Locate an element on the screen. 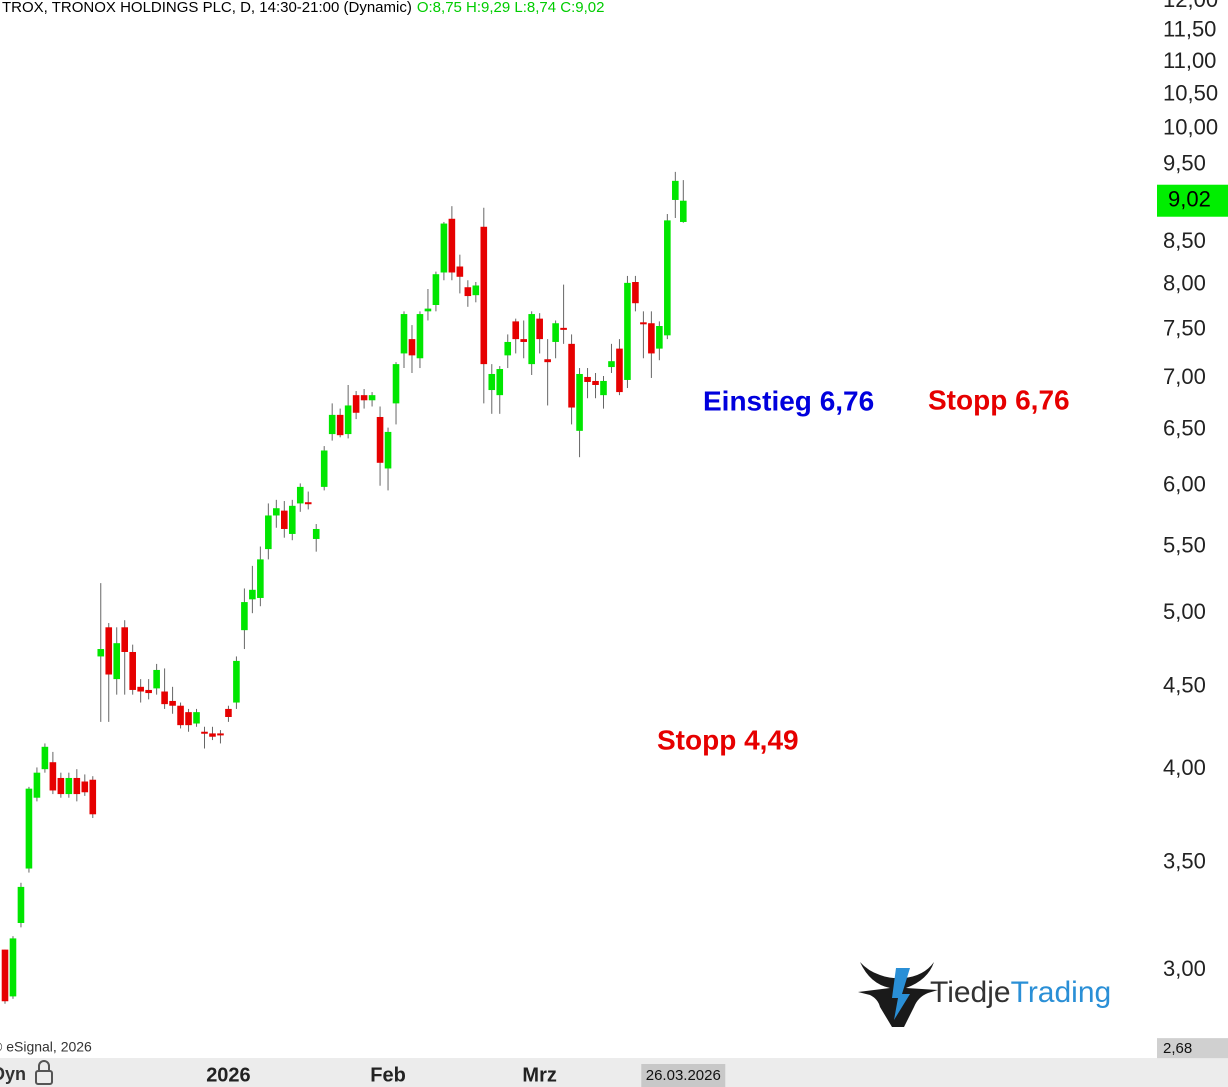  logo-text: TiedjeTrading is located at coordinates (1020, 992).